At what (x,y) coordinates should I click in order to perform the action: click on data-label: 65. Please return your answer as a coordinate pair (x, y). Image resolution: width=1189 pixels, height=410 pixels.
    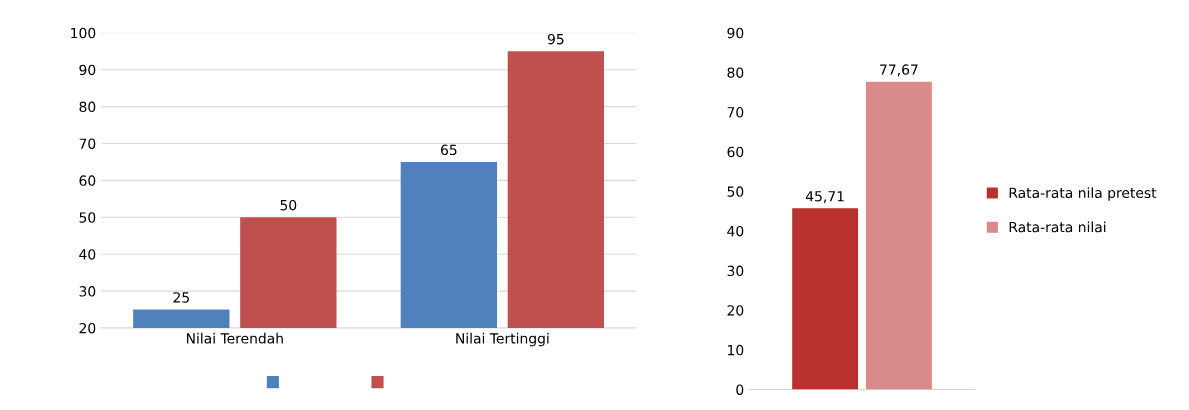
    Looking at the image, I should click on (448, 150).